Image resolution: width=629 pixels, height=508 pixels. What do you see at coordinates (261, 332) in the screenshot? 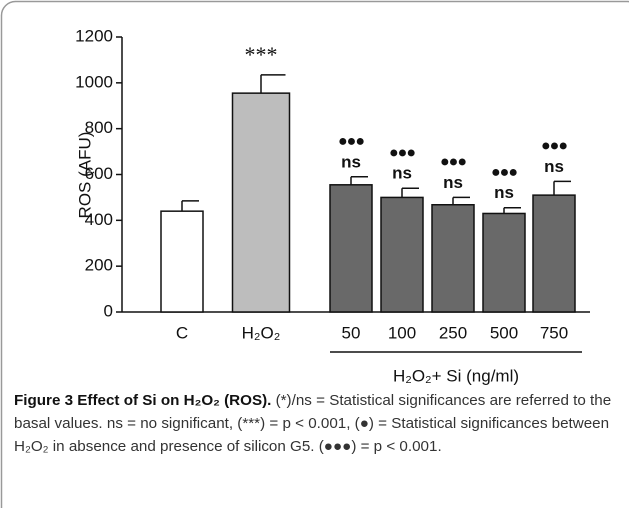
I see `x-tick-label: H₂O₂` at bounding box center [261, 332].